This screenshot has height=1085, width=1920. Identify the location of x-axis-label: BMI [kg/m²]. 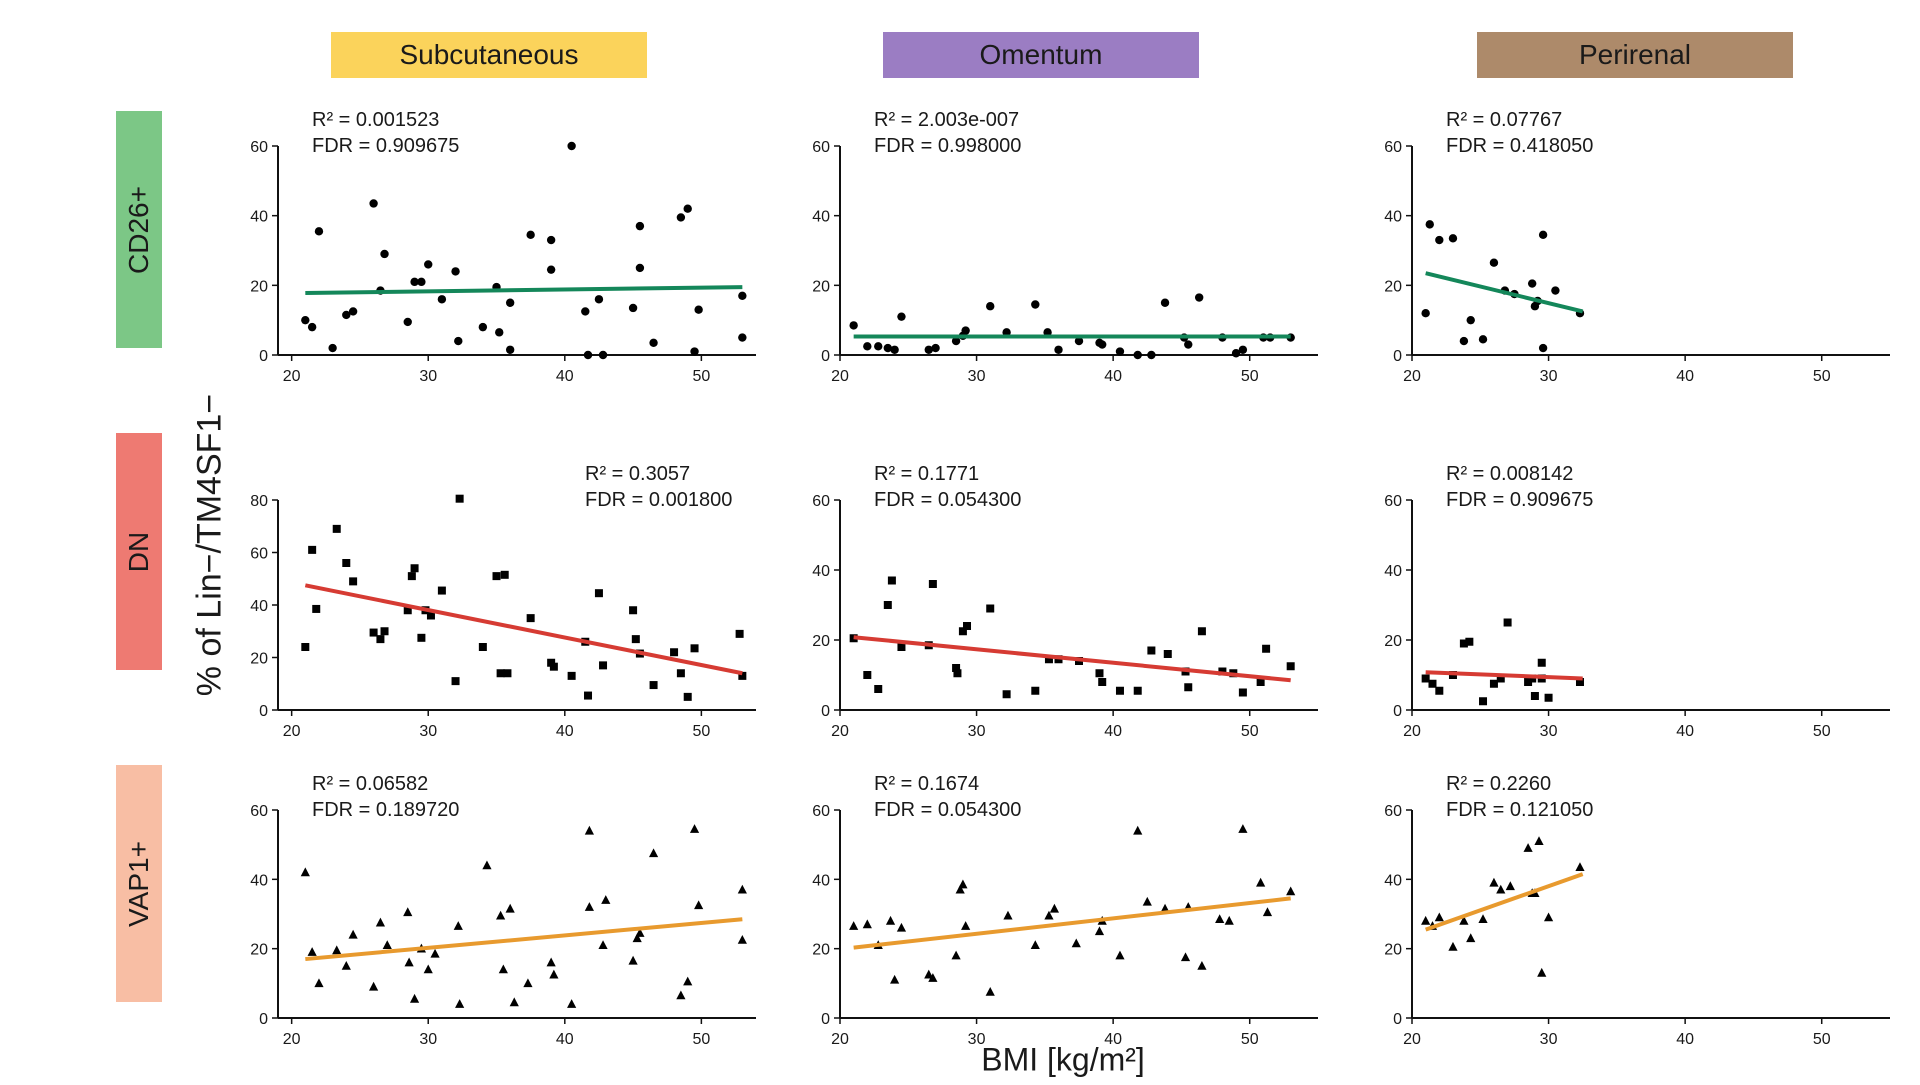
(1063, 1059).